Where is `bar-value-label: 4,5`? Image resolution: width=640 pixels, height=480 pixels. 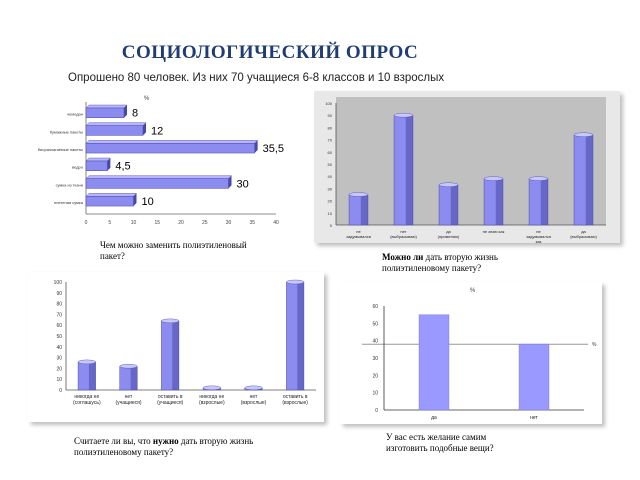 bar-value-label: 4,5 is located at coordinates (122, 167).